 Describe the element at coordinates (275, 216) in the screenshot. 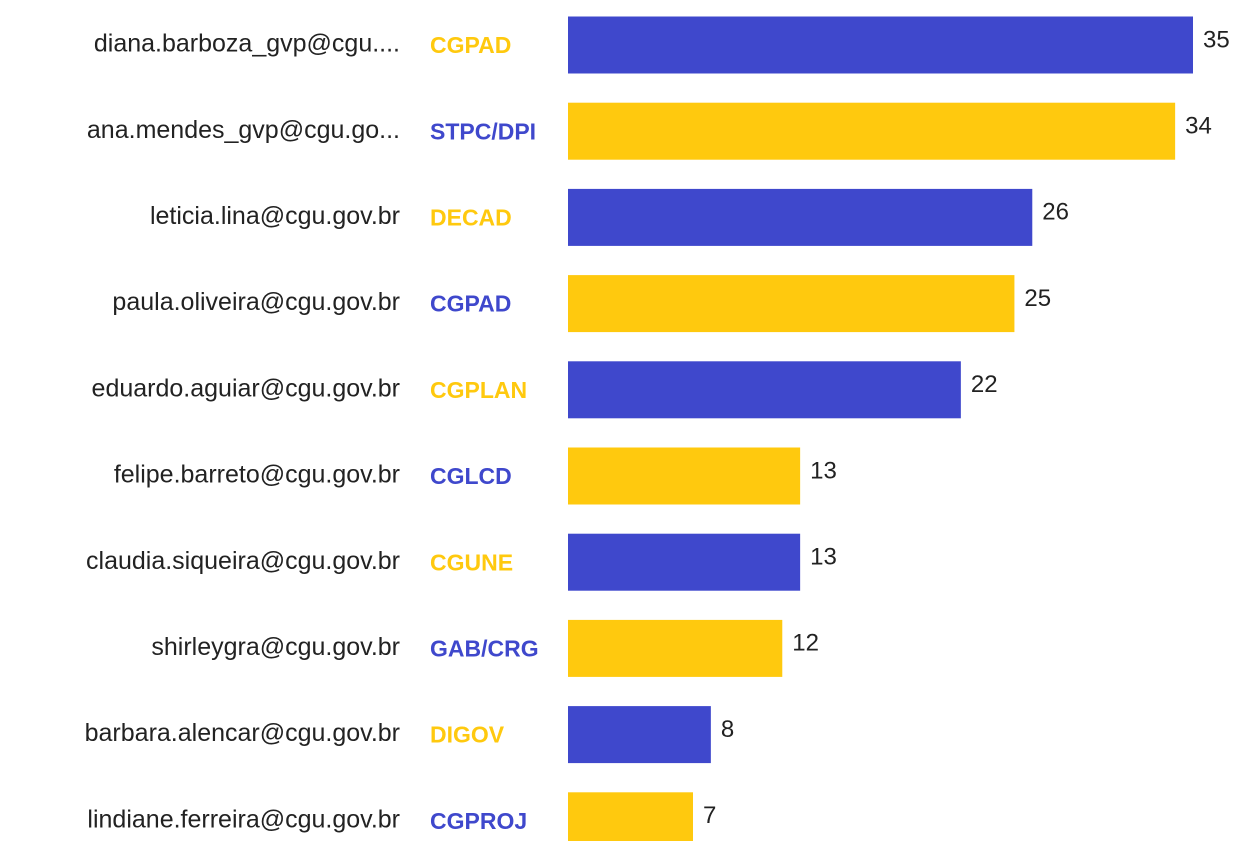

I see `category-label: leticia.lina@cgu.gov.br` at that location.